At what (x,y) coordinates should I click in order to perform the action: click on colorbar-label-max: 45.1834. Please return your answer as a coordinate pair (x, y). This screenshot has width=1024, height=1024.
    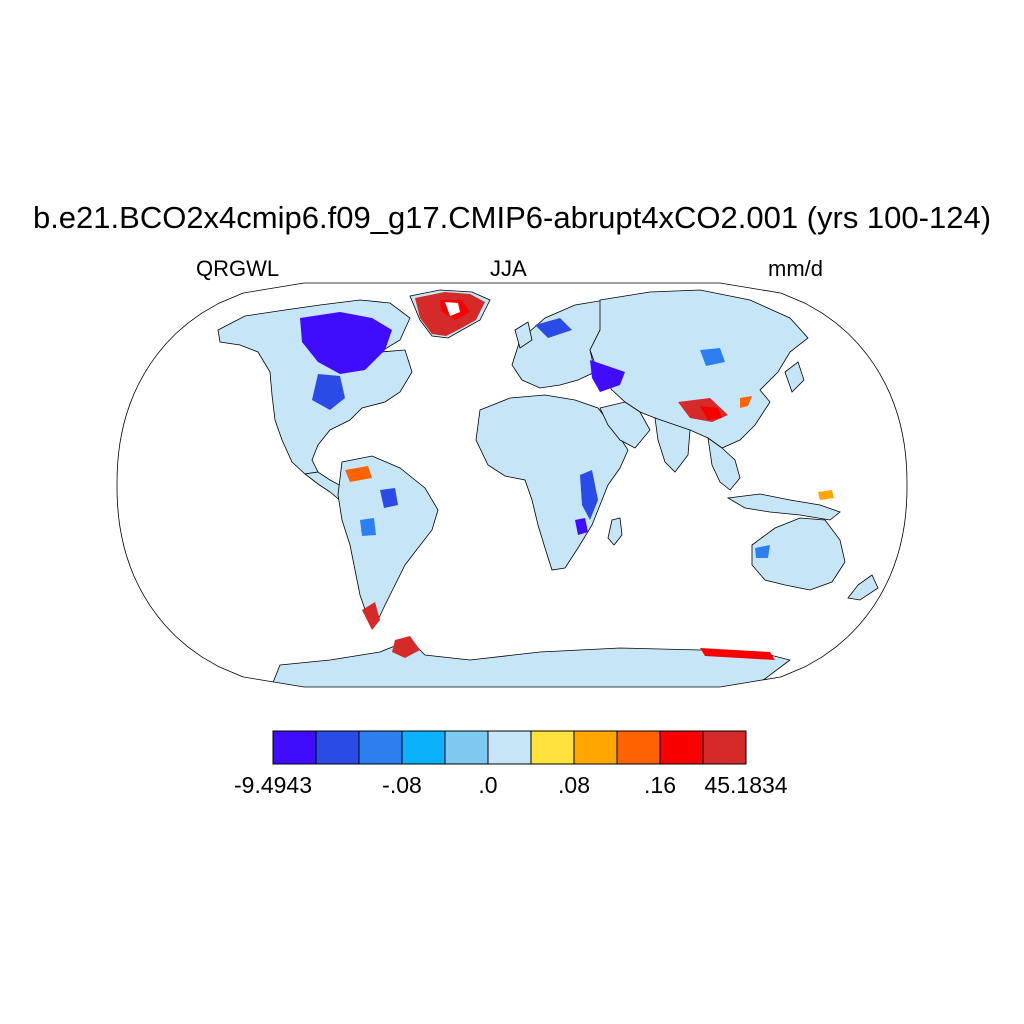
    Looking at the image, I should click on (746, 785).